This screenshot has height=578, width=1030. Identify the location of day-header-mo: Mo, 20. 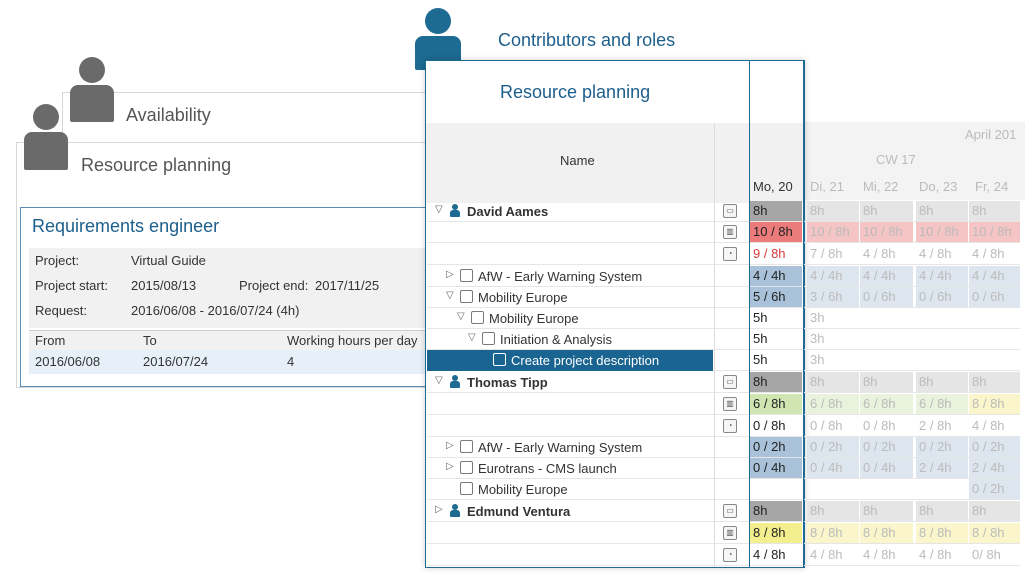
(773, 186).